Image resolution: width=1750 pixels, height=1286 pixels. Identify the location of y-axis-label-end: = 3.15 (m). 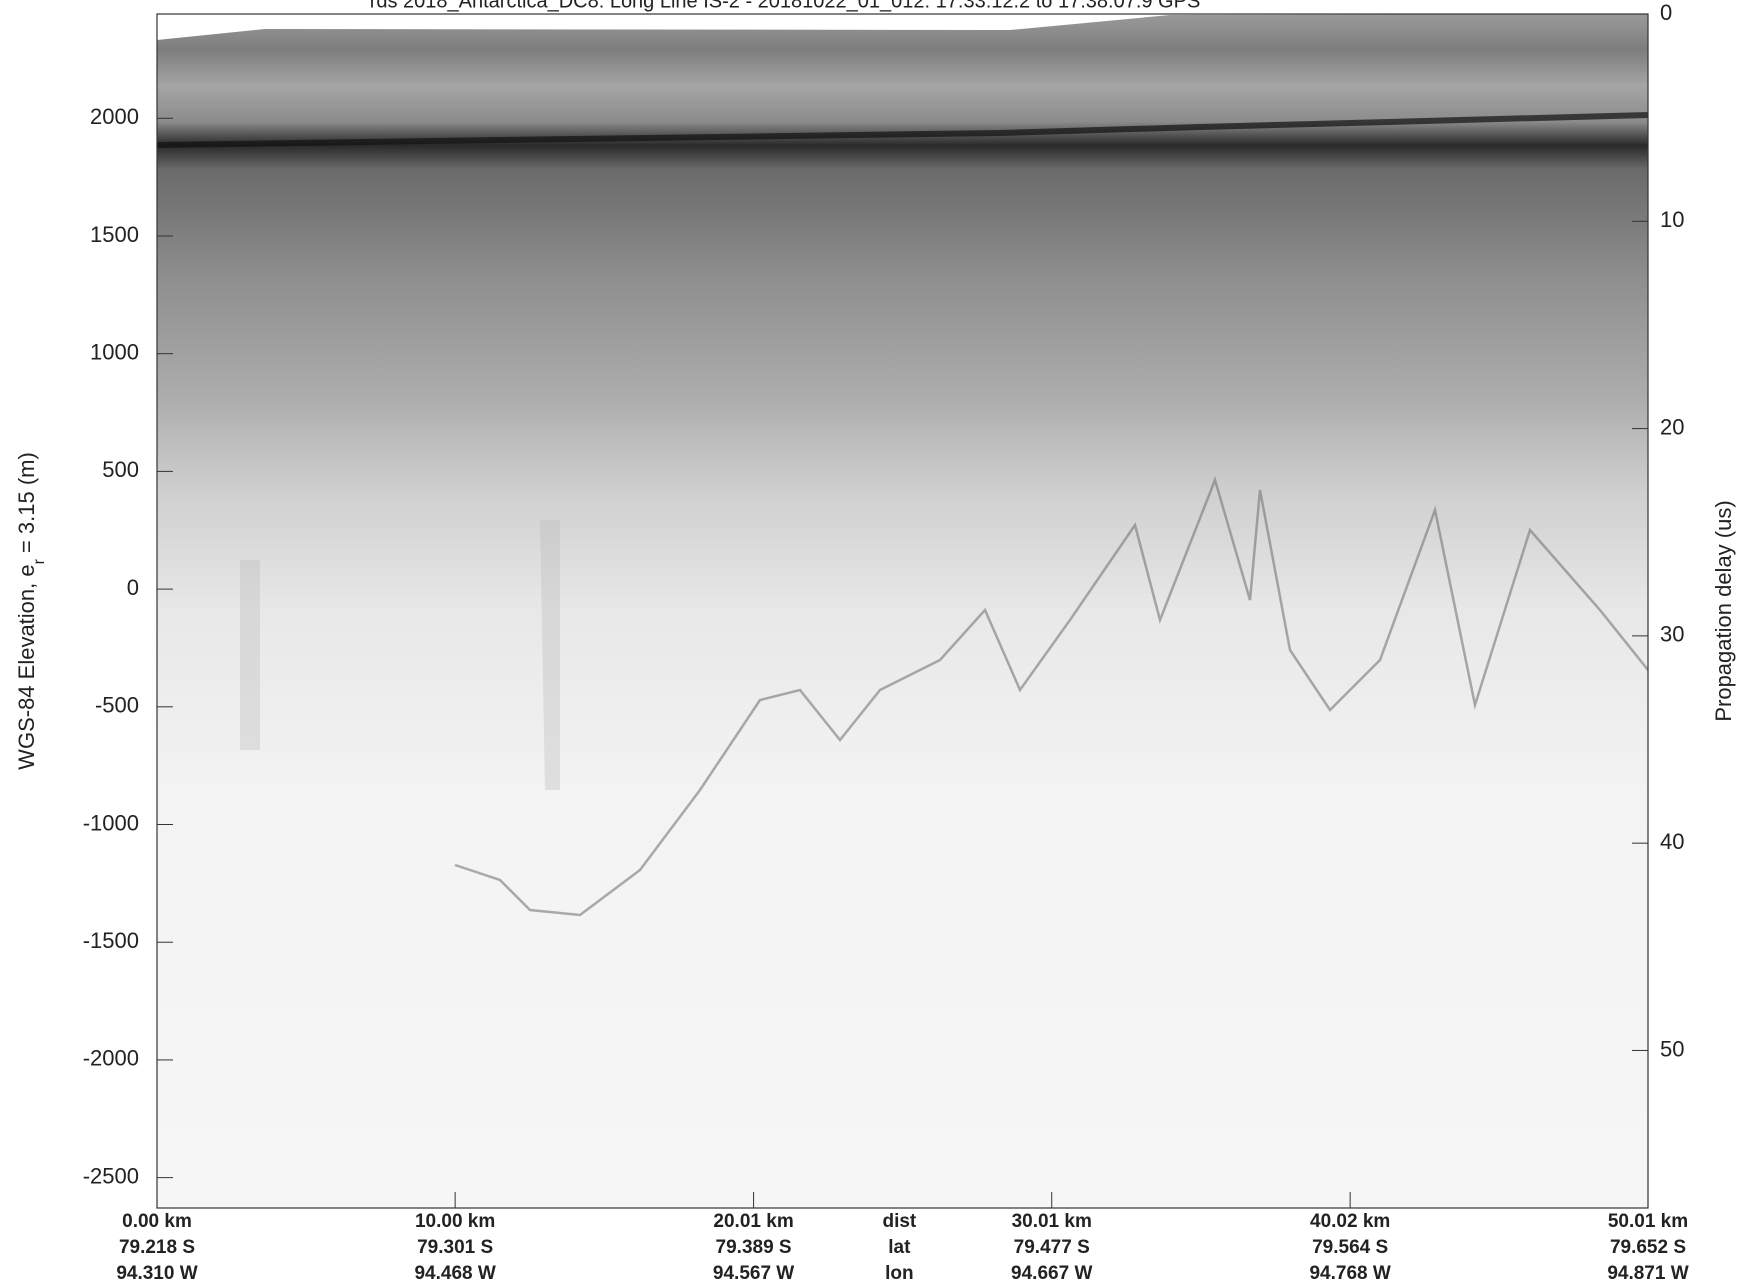
(26, 502).